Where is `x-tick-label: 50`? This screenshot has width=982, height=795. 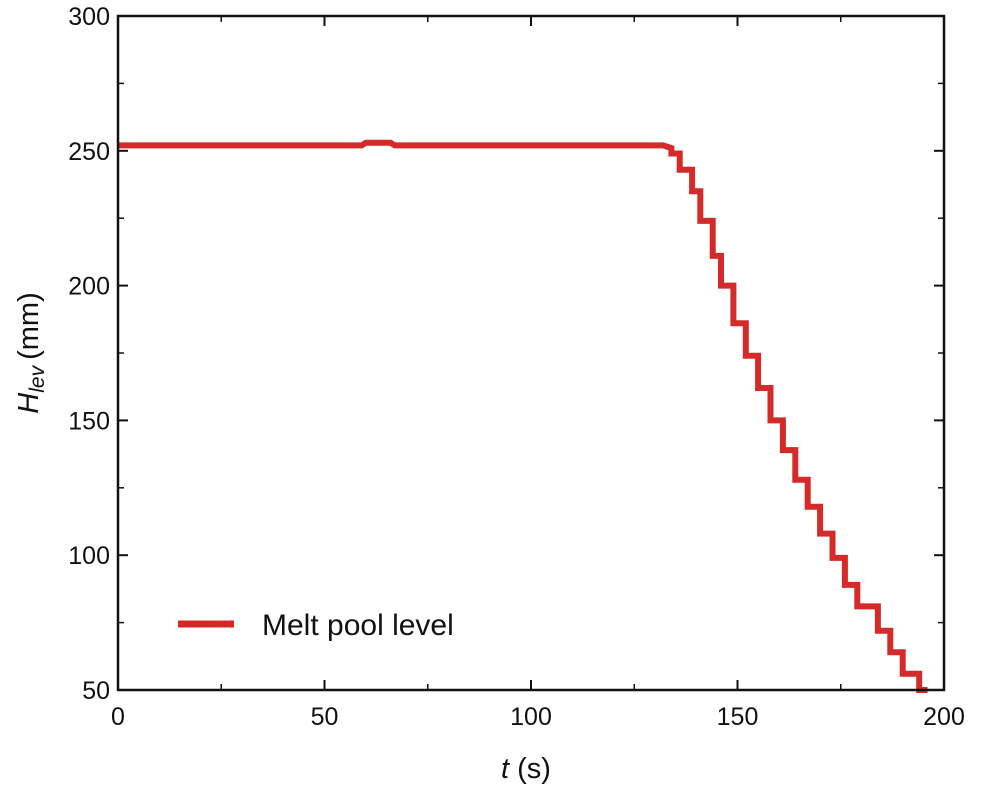
x-tick-label: 50 is located at coordinates (325, 717).